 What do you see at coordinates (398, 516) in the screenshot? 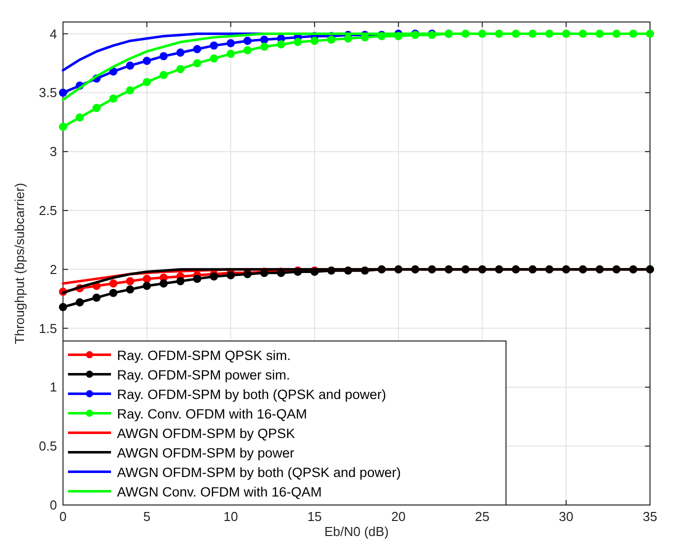
I see `x-tick-label: 20` at bounding box center [398, 516].